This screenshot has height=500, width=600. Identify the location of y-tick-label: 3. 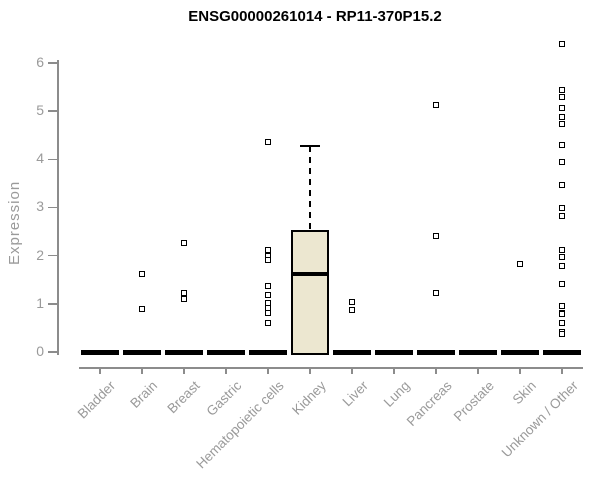
(40, 206).